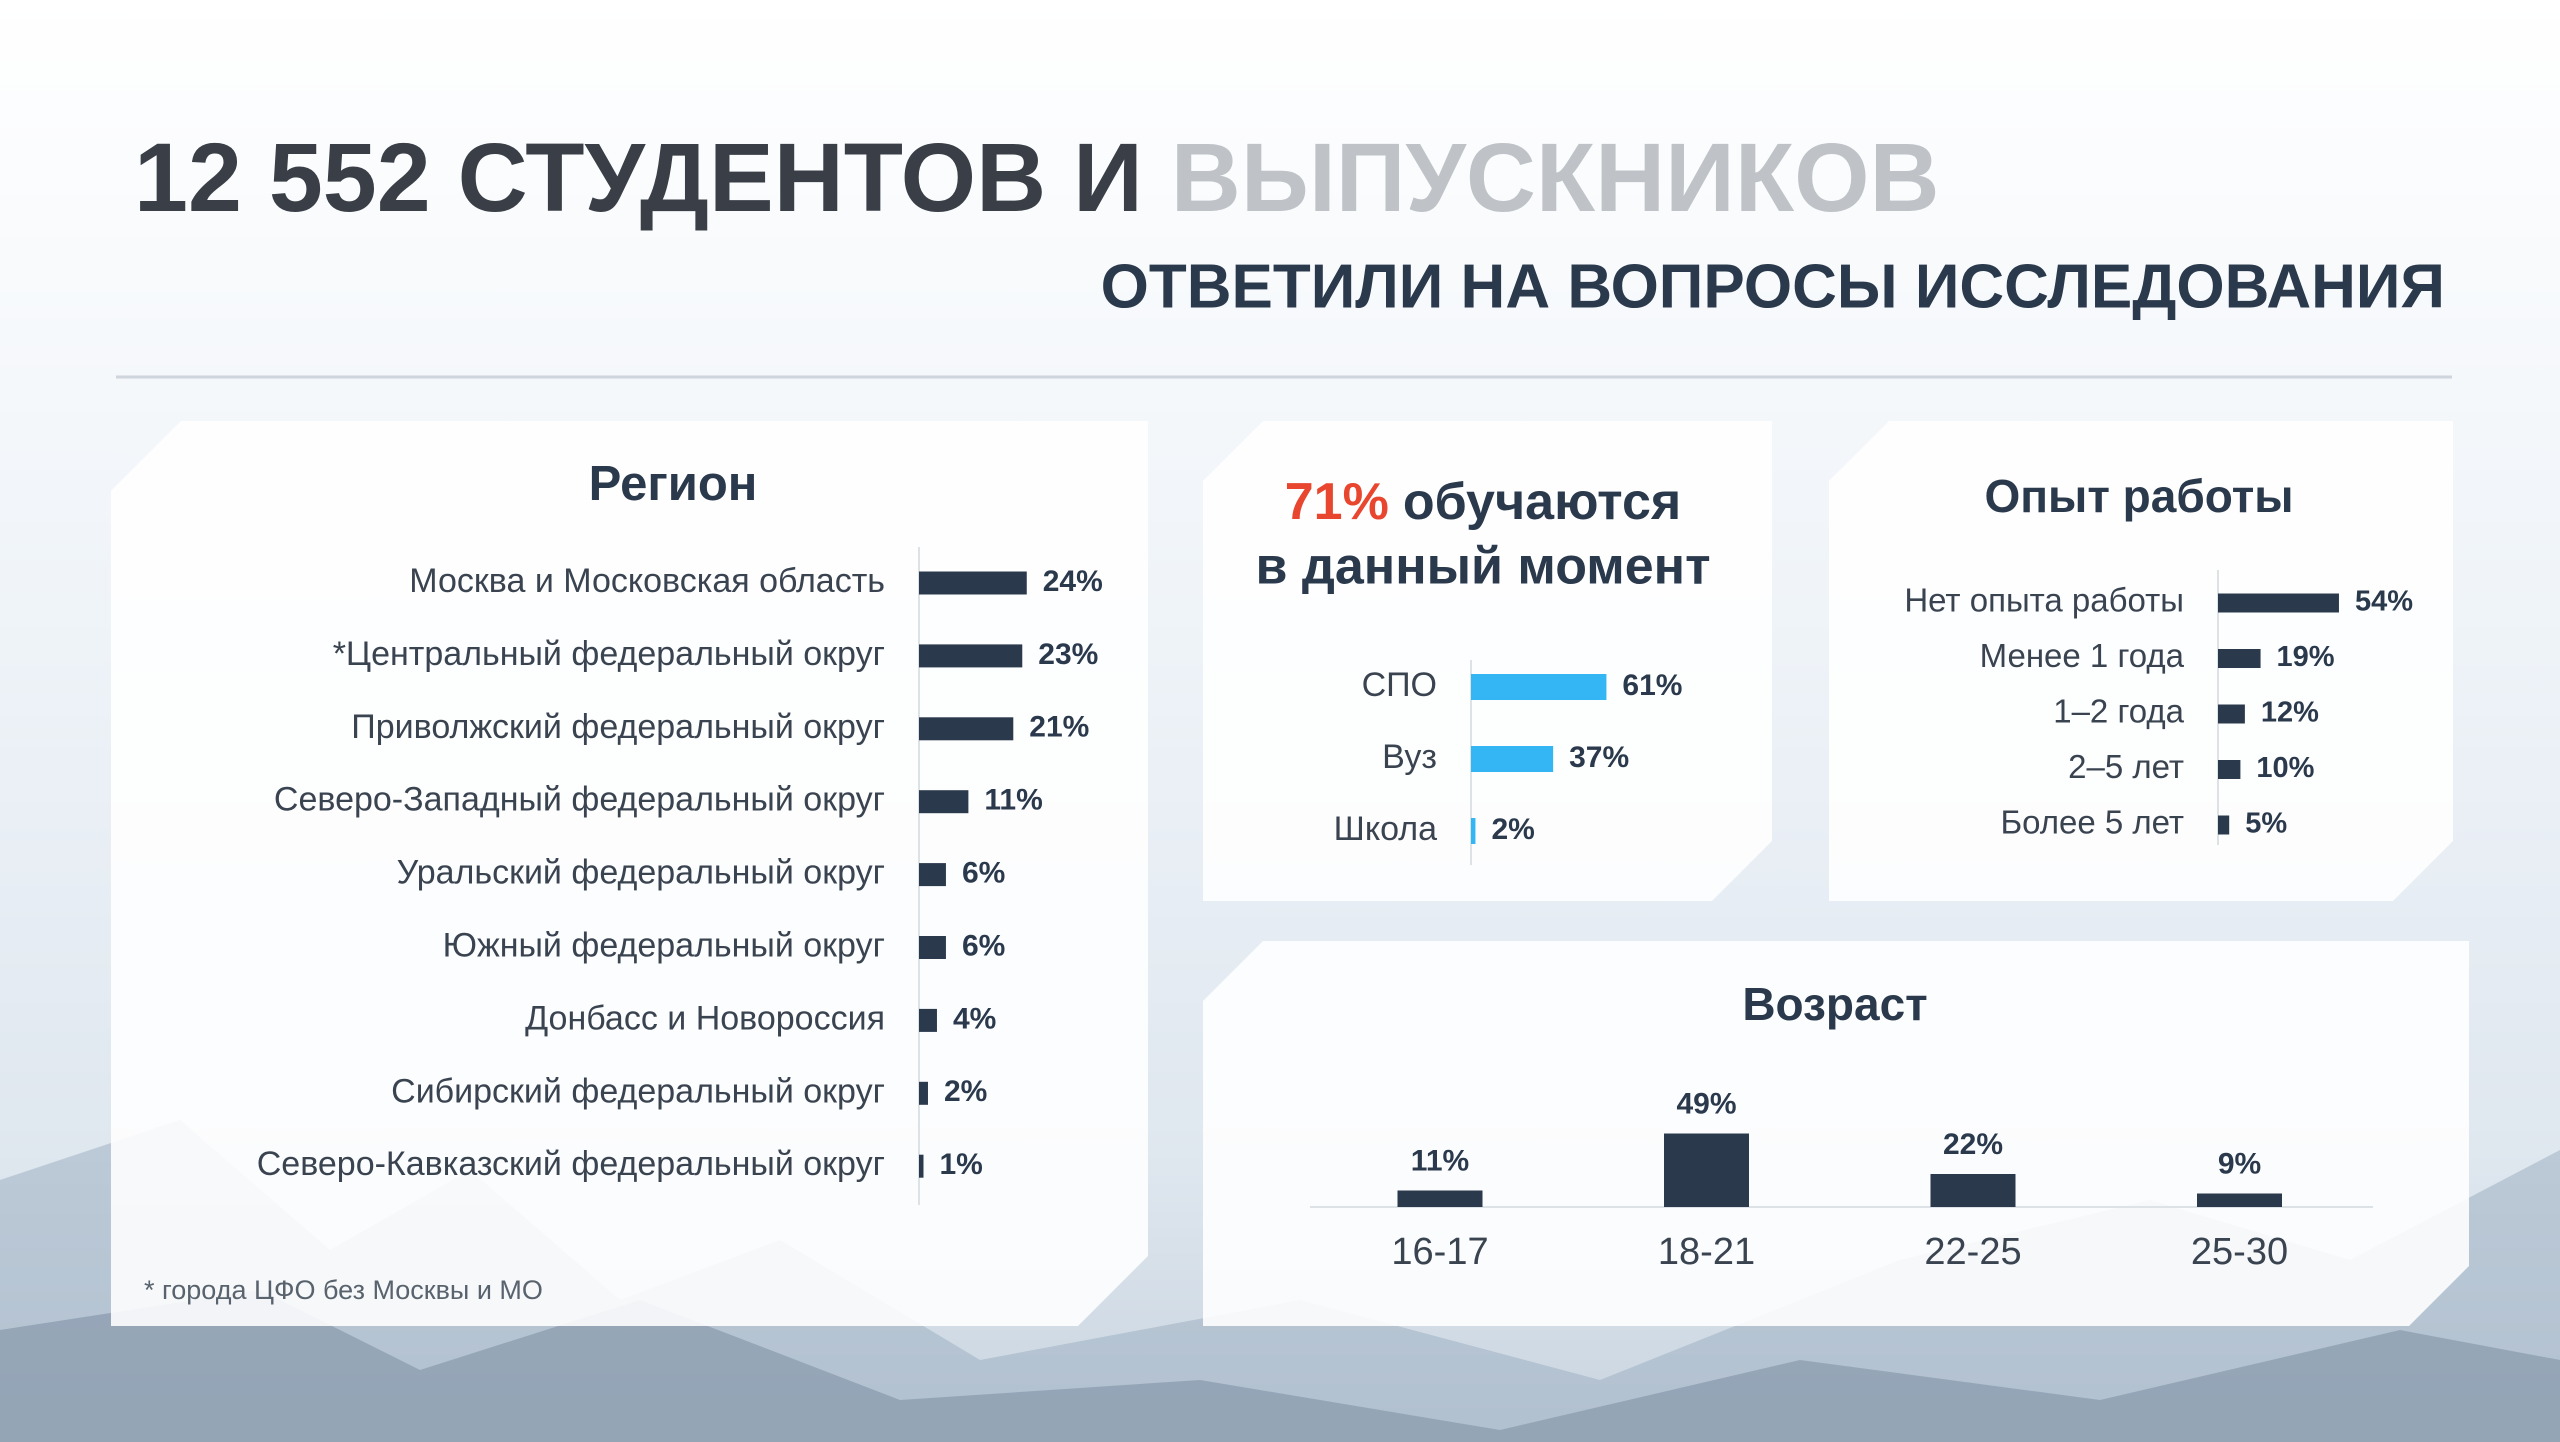 This screenshot has height=1442, width=2560. Describe the element at coordinates (1555, 177) in the screenshot. I see `title-light: ВЫПУСКНИКОВ` at that location.